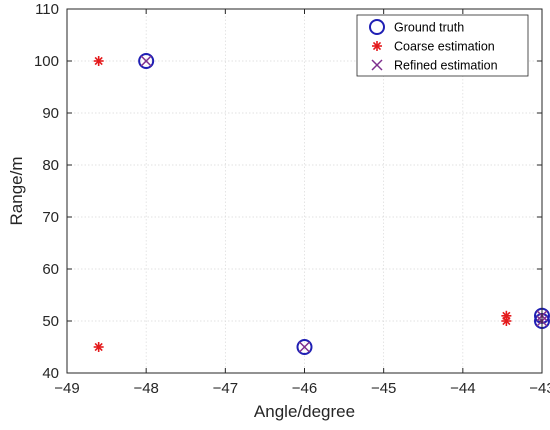 Image resolution: width=550 pixels, height=430 pixels. What do you see at coordinates (446, 66) in the screenshot?
I see `legend-label: Refined estimation` at bounding box center [446, 66].